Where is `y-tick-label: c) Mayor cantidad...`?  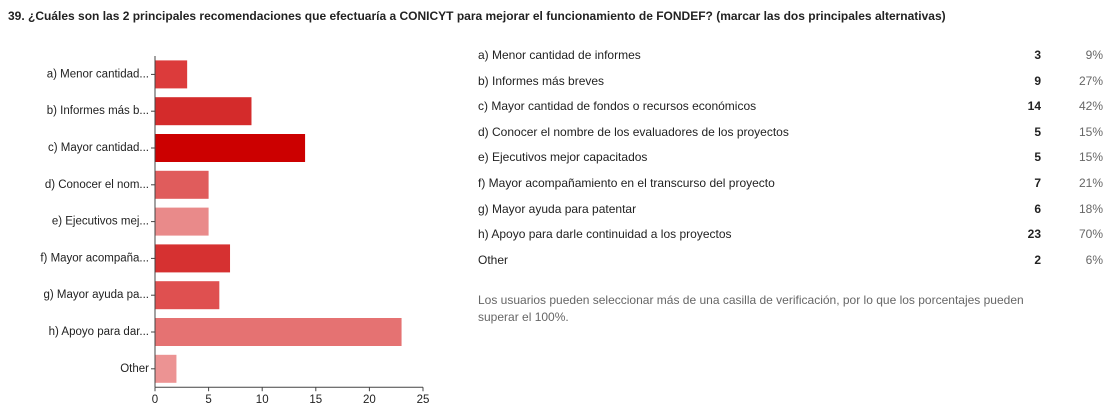
y-tick-label: c) Mayor cantidad... is located at coordinates (98, 148).